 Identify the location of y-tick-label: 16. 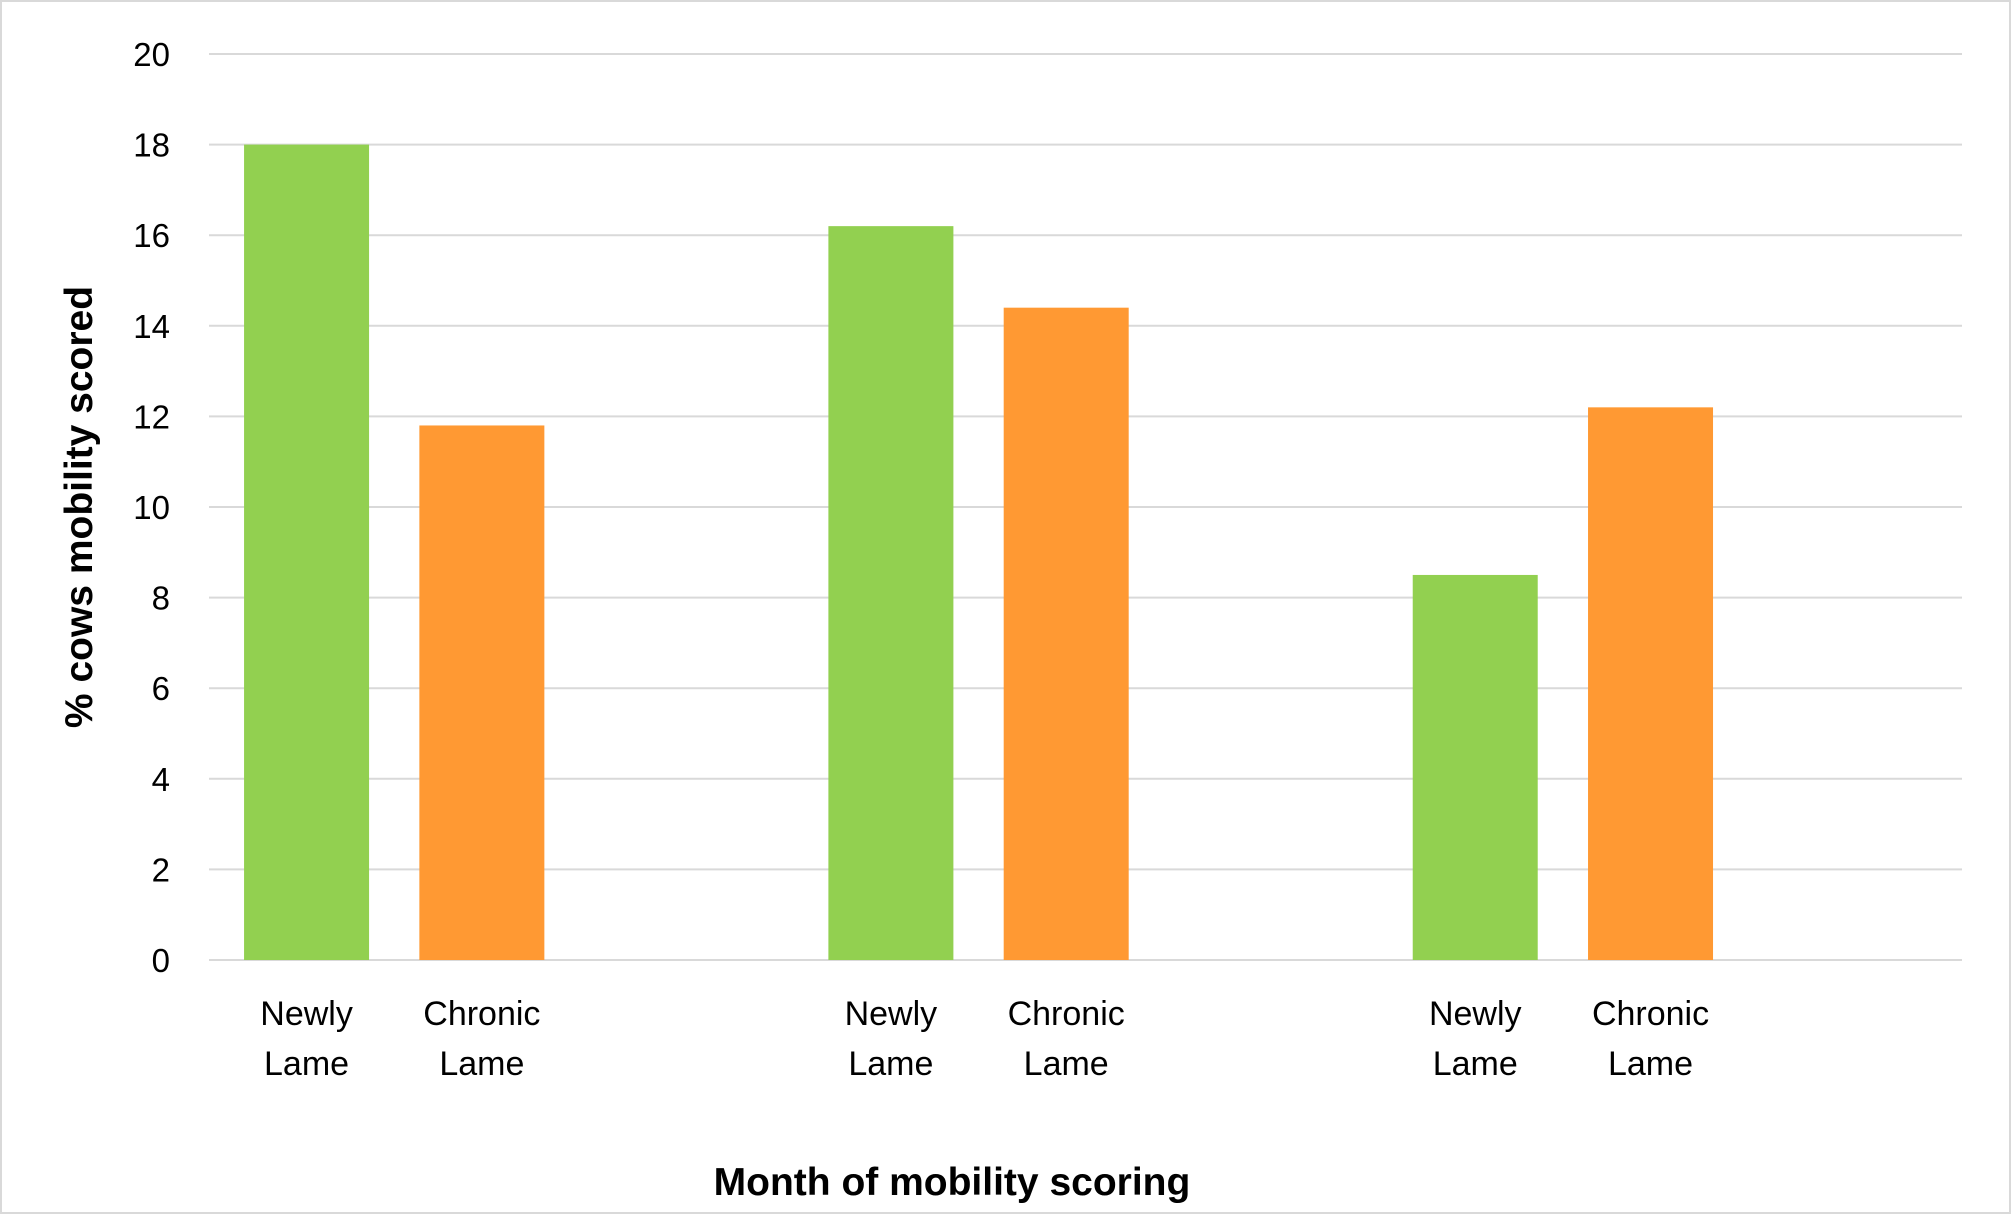
(151, 235).